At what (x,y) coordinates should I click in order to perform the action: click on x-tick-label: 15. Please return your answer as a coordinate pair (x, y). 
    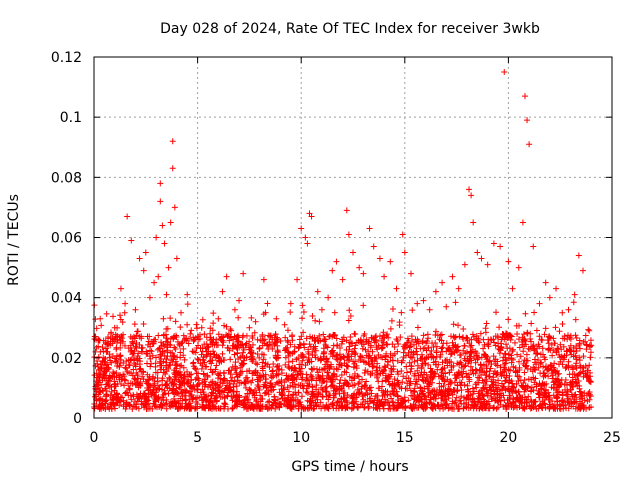
    Looking at the image, I should click on (405, 438).